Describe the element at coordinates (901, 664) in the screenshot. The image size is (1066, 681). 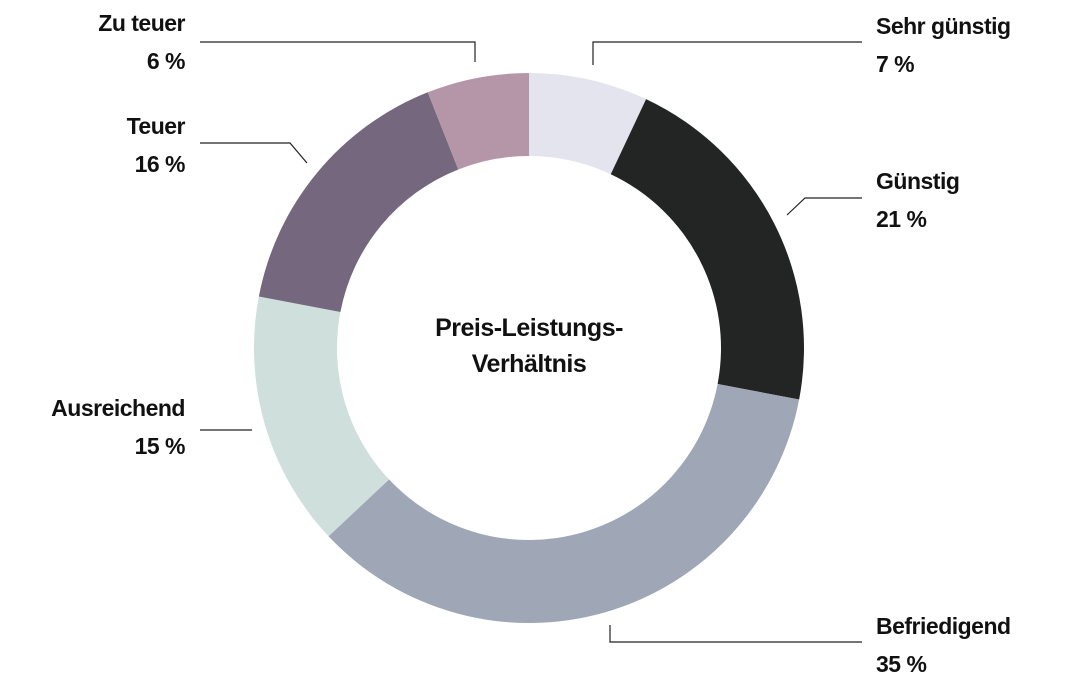
I see `slice-value-label: 35 %` at that location.